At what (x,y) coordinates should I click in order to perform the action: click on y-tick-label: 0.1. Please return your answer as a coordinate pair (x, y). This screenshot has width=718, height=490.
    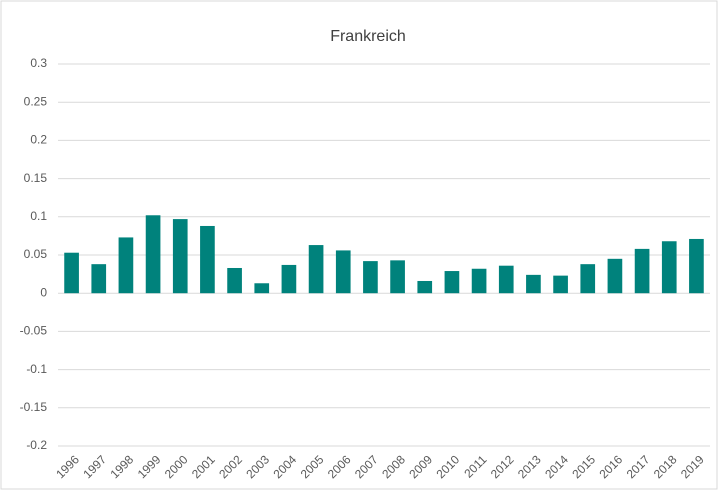
    Looking at the image, I should click on (38, 216).